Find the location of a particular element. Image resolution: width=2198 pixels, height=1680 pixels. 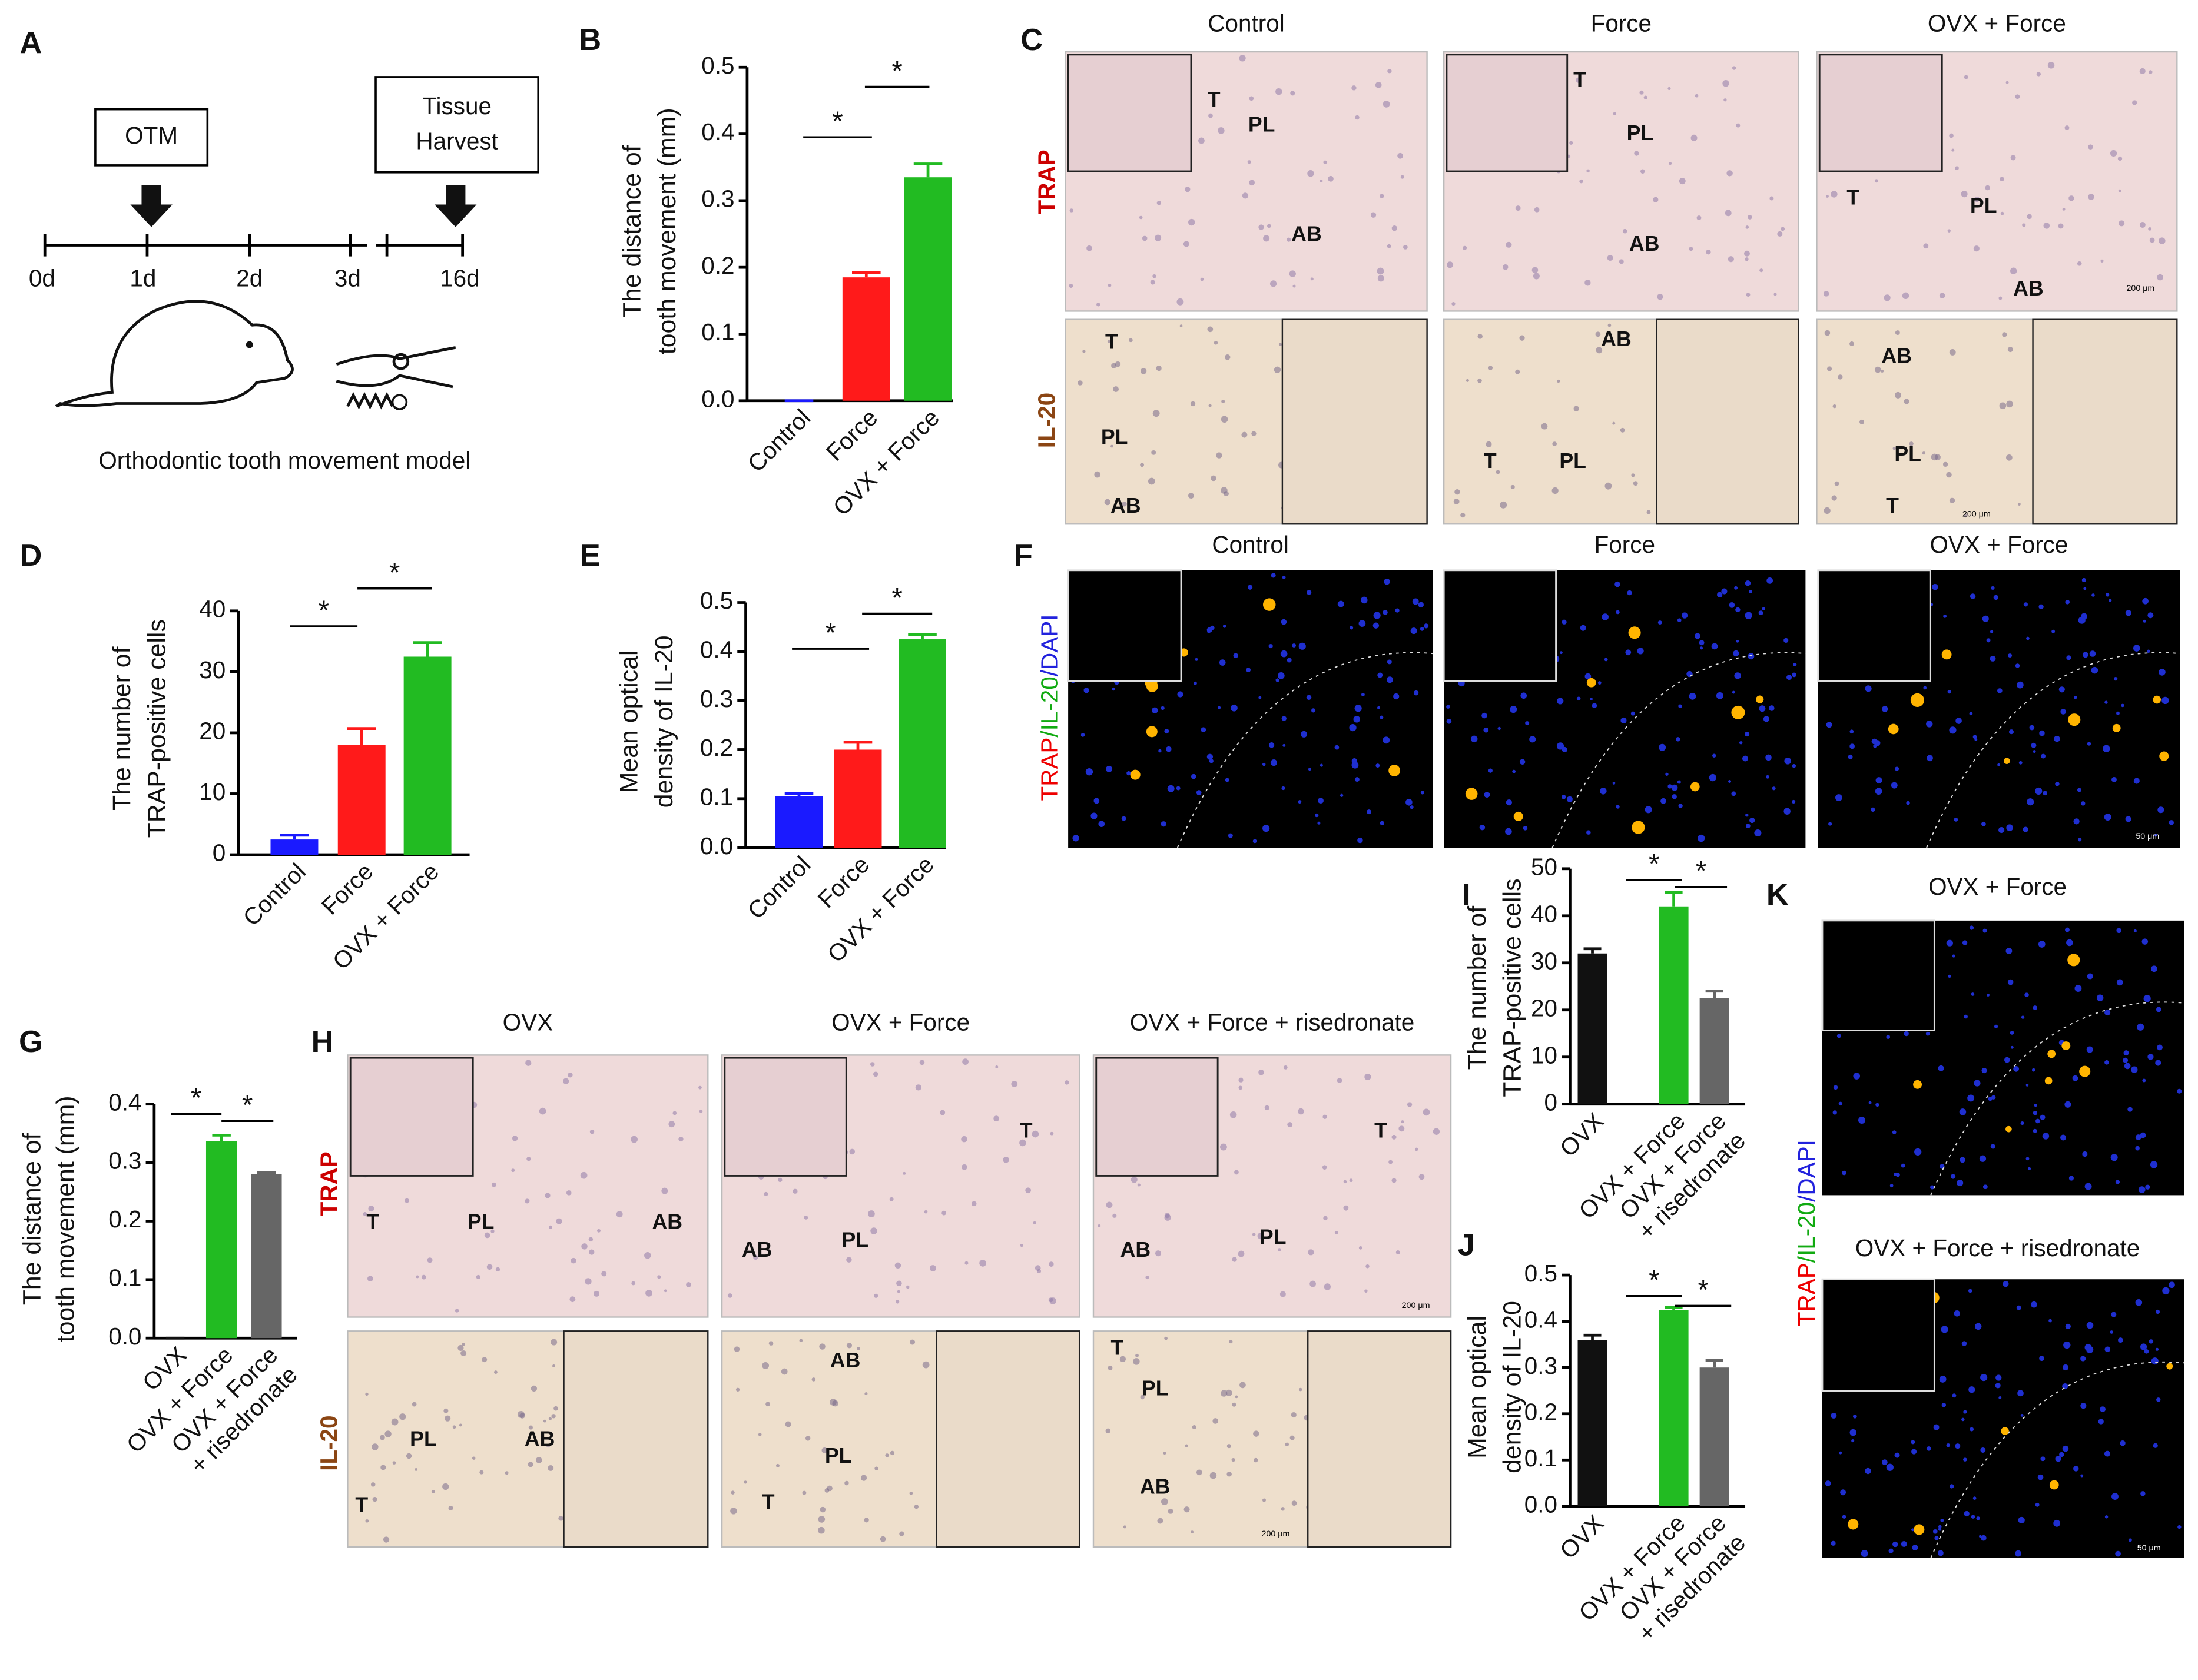

significance-label: * is located at coordinates (394, 573).